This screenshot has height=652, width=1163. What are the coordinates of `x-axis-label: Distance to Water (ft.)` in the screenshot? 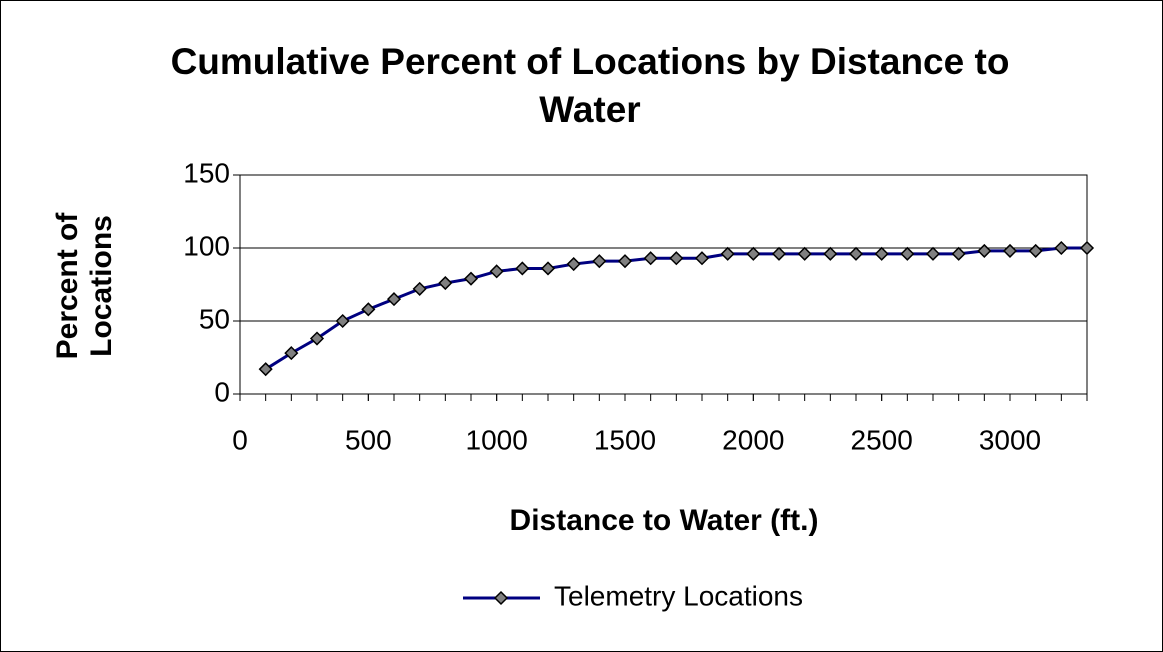 It's located at (664, 520).